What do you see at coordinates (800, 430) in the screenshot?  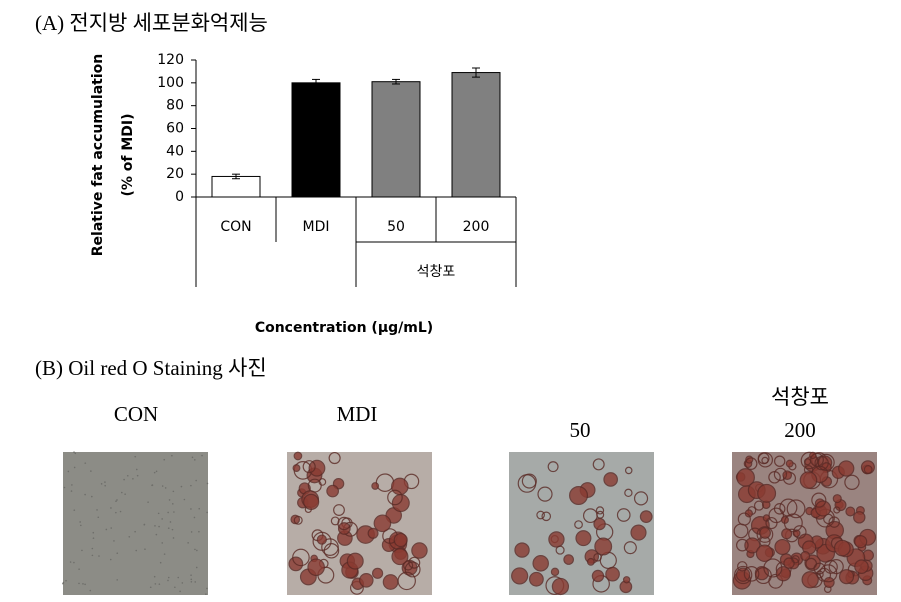 I see `image-label: 200` at bounding box center [800, 430].